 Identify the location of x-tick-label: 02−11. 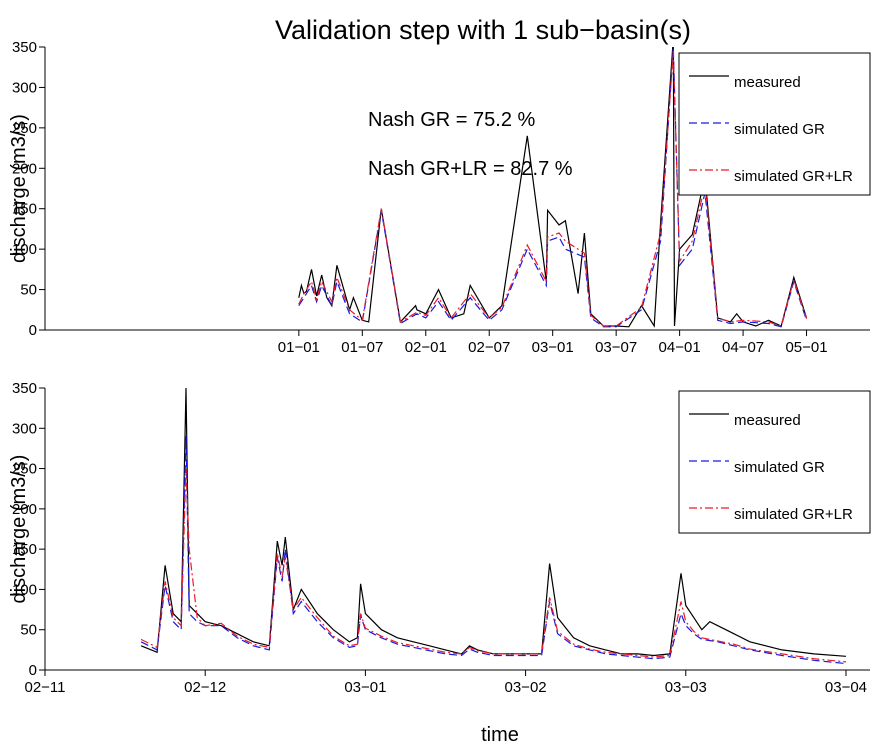
(44, 687).